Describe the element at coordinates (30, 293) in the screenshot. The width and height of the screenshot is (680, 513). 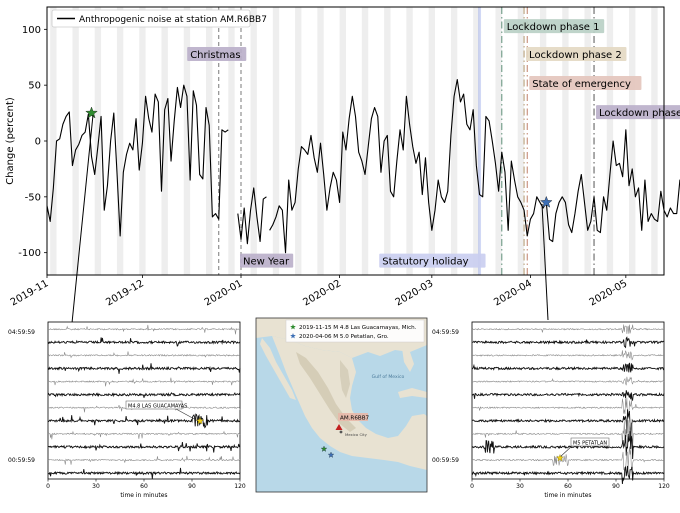
I see `x-tick-label: 2019-11` at that location.